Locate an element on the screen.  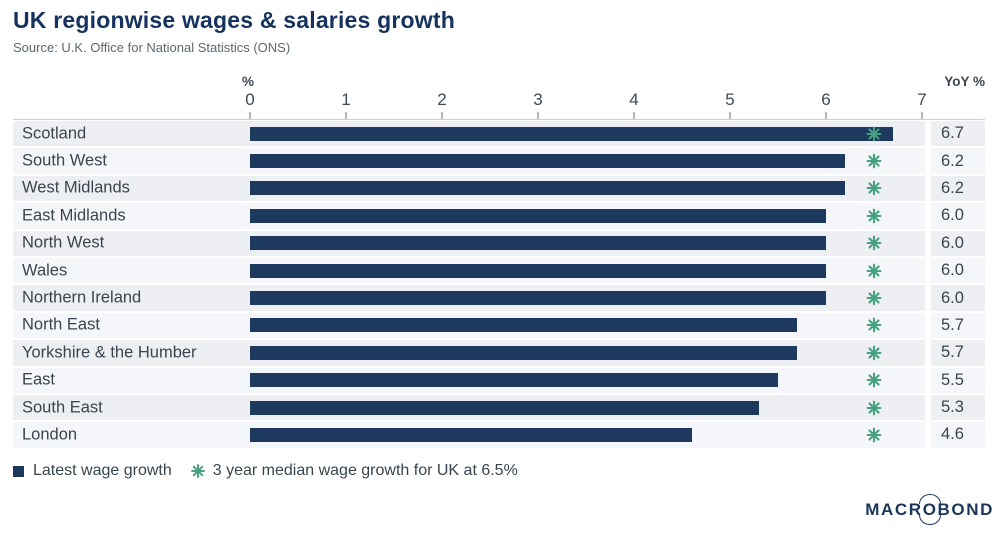
region-label: East Midlands is located at coordinates (74, 215).